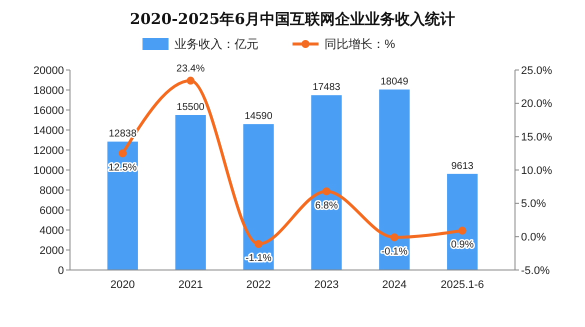  What do you see at coordinates (122, 285) in the screenshot?
I see `x-tick-label: 2020` at bounding box center [122, 285].